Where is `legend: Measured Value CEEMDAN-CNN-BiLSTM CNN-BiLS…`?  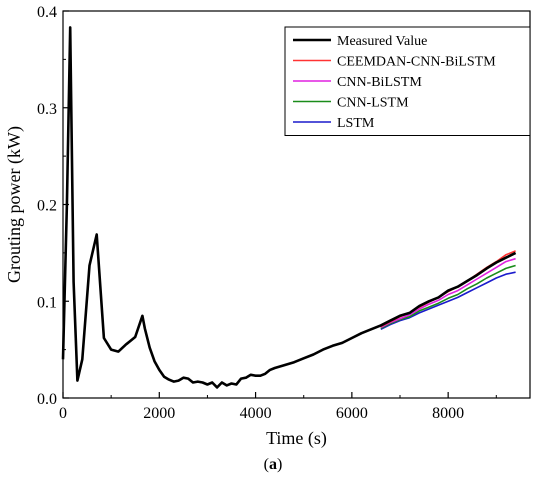 legend: Measured Value CEEMDAN-CNN-BiLSTM CNN-BiLS… is located at coordinates (407, 81).